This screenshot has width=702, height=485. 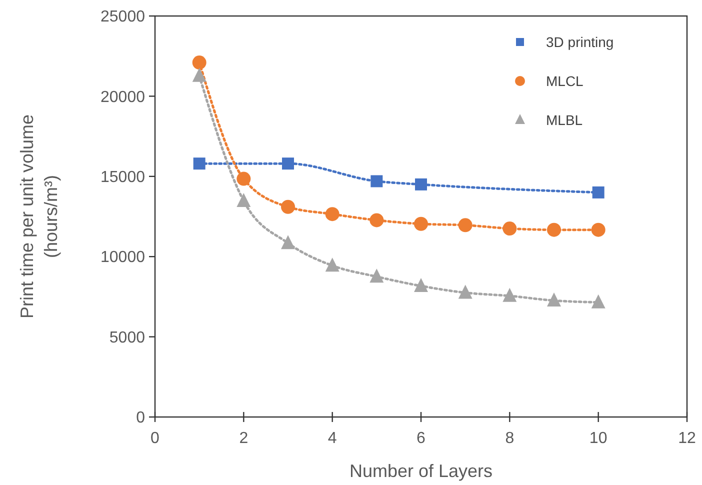 I want to click on legend-label: MLCL, so click(x=565, y=80).